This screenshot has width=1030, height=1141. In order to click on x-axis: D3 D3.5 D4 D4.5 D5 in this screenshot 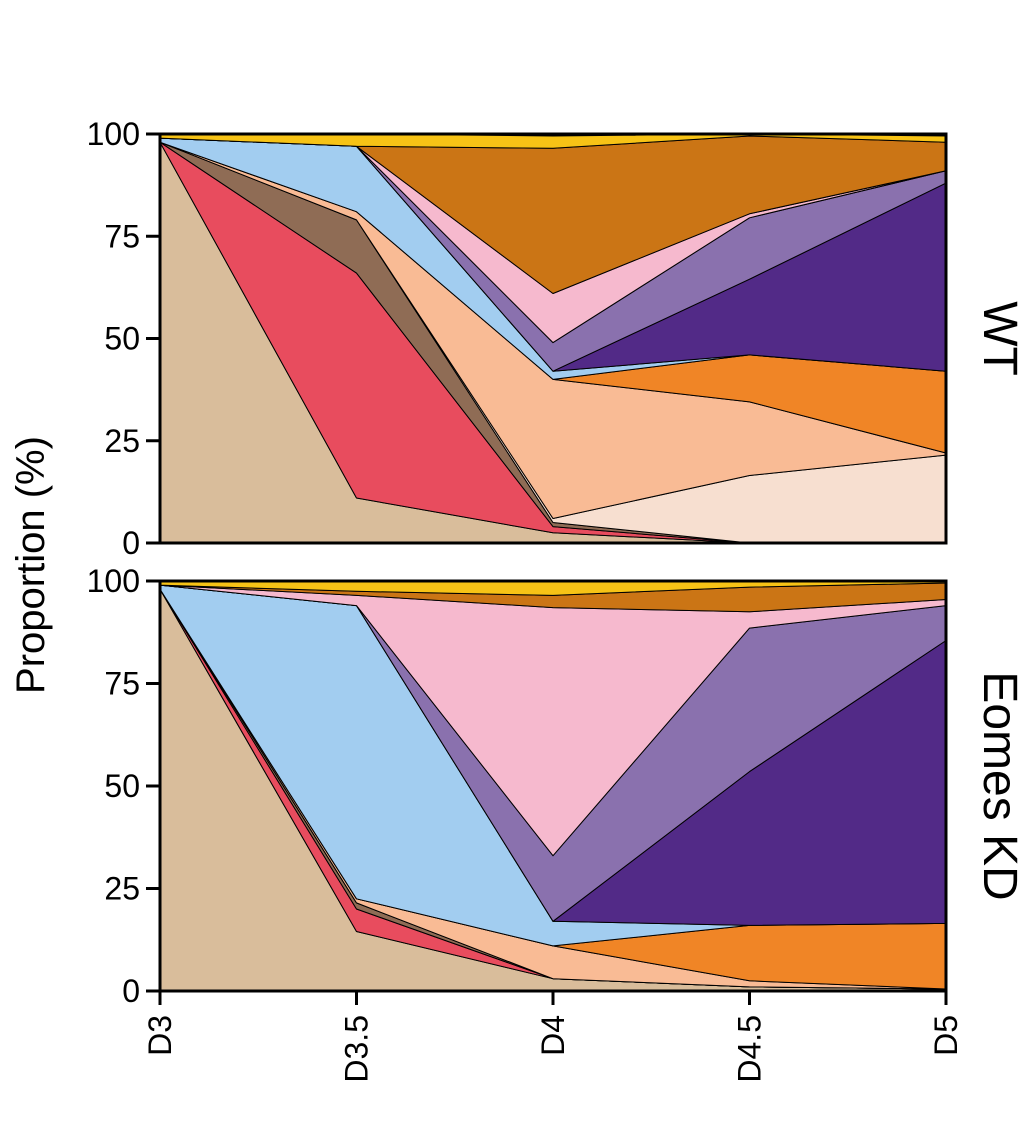, I will do `click(553, 1037)`.